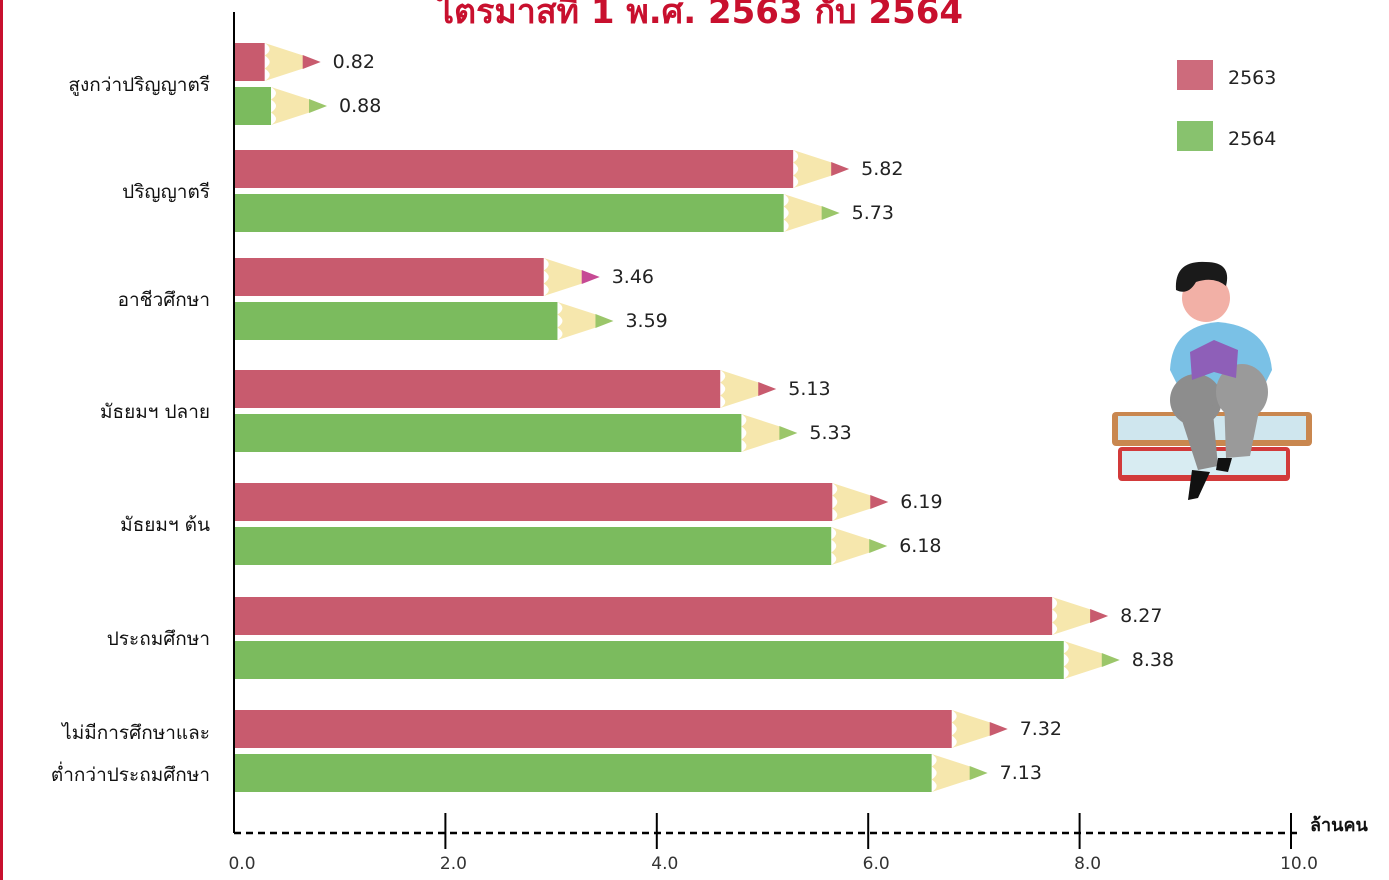  I want to click on legend: 2563 2564, so click(1226, 105).